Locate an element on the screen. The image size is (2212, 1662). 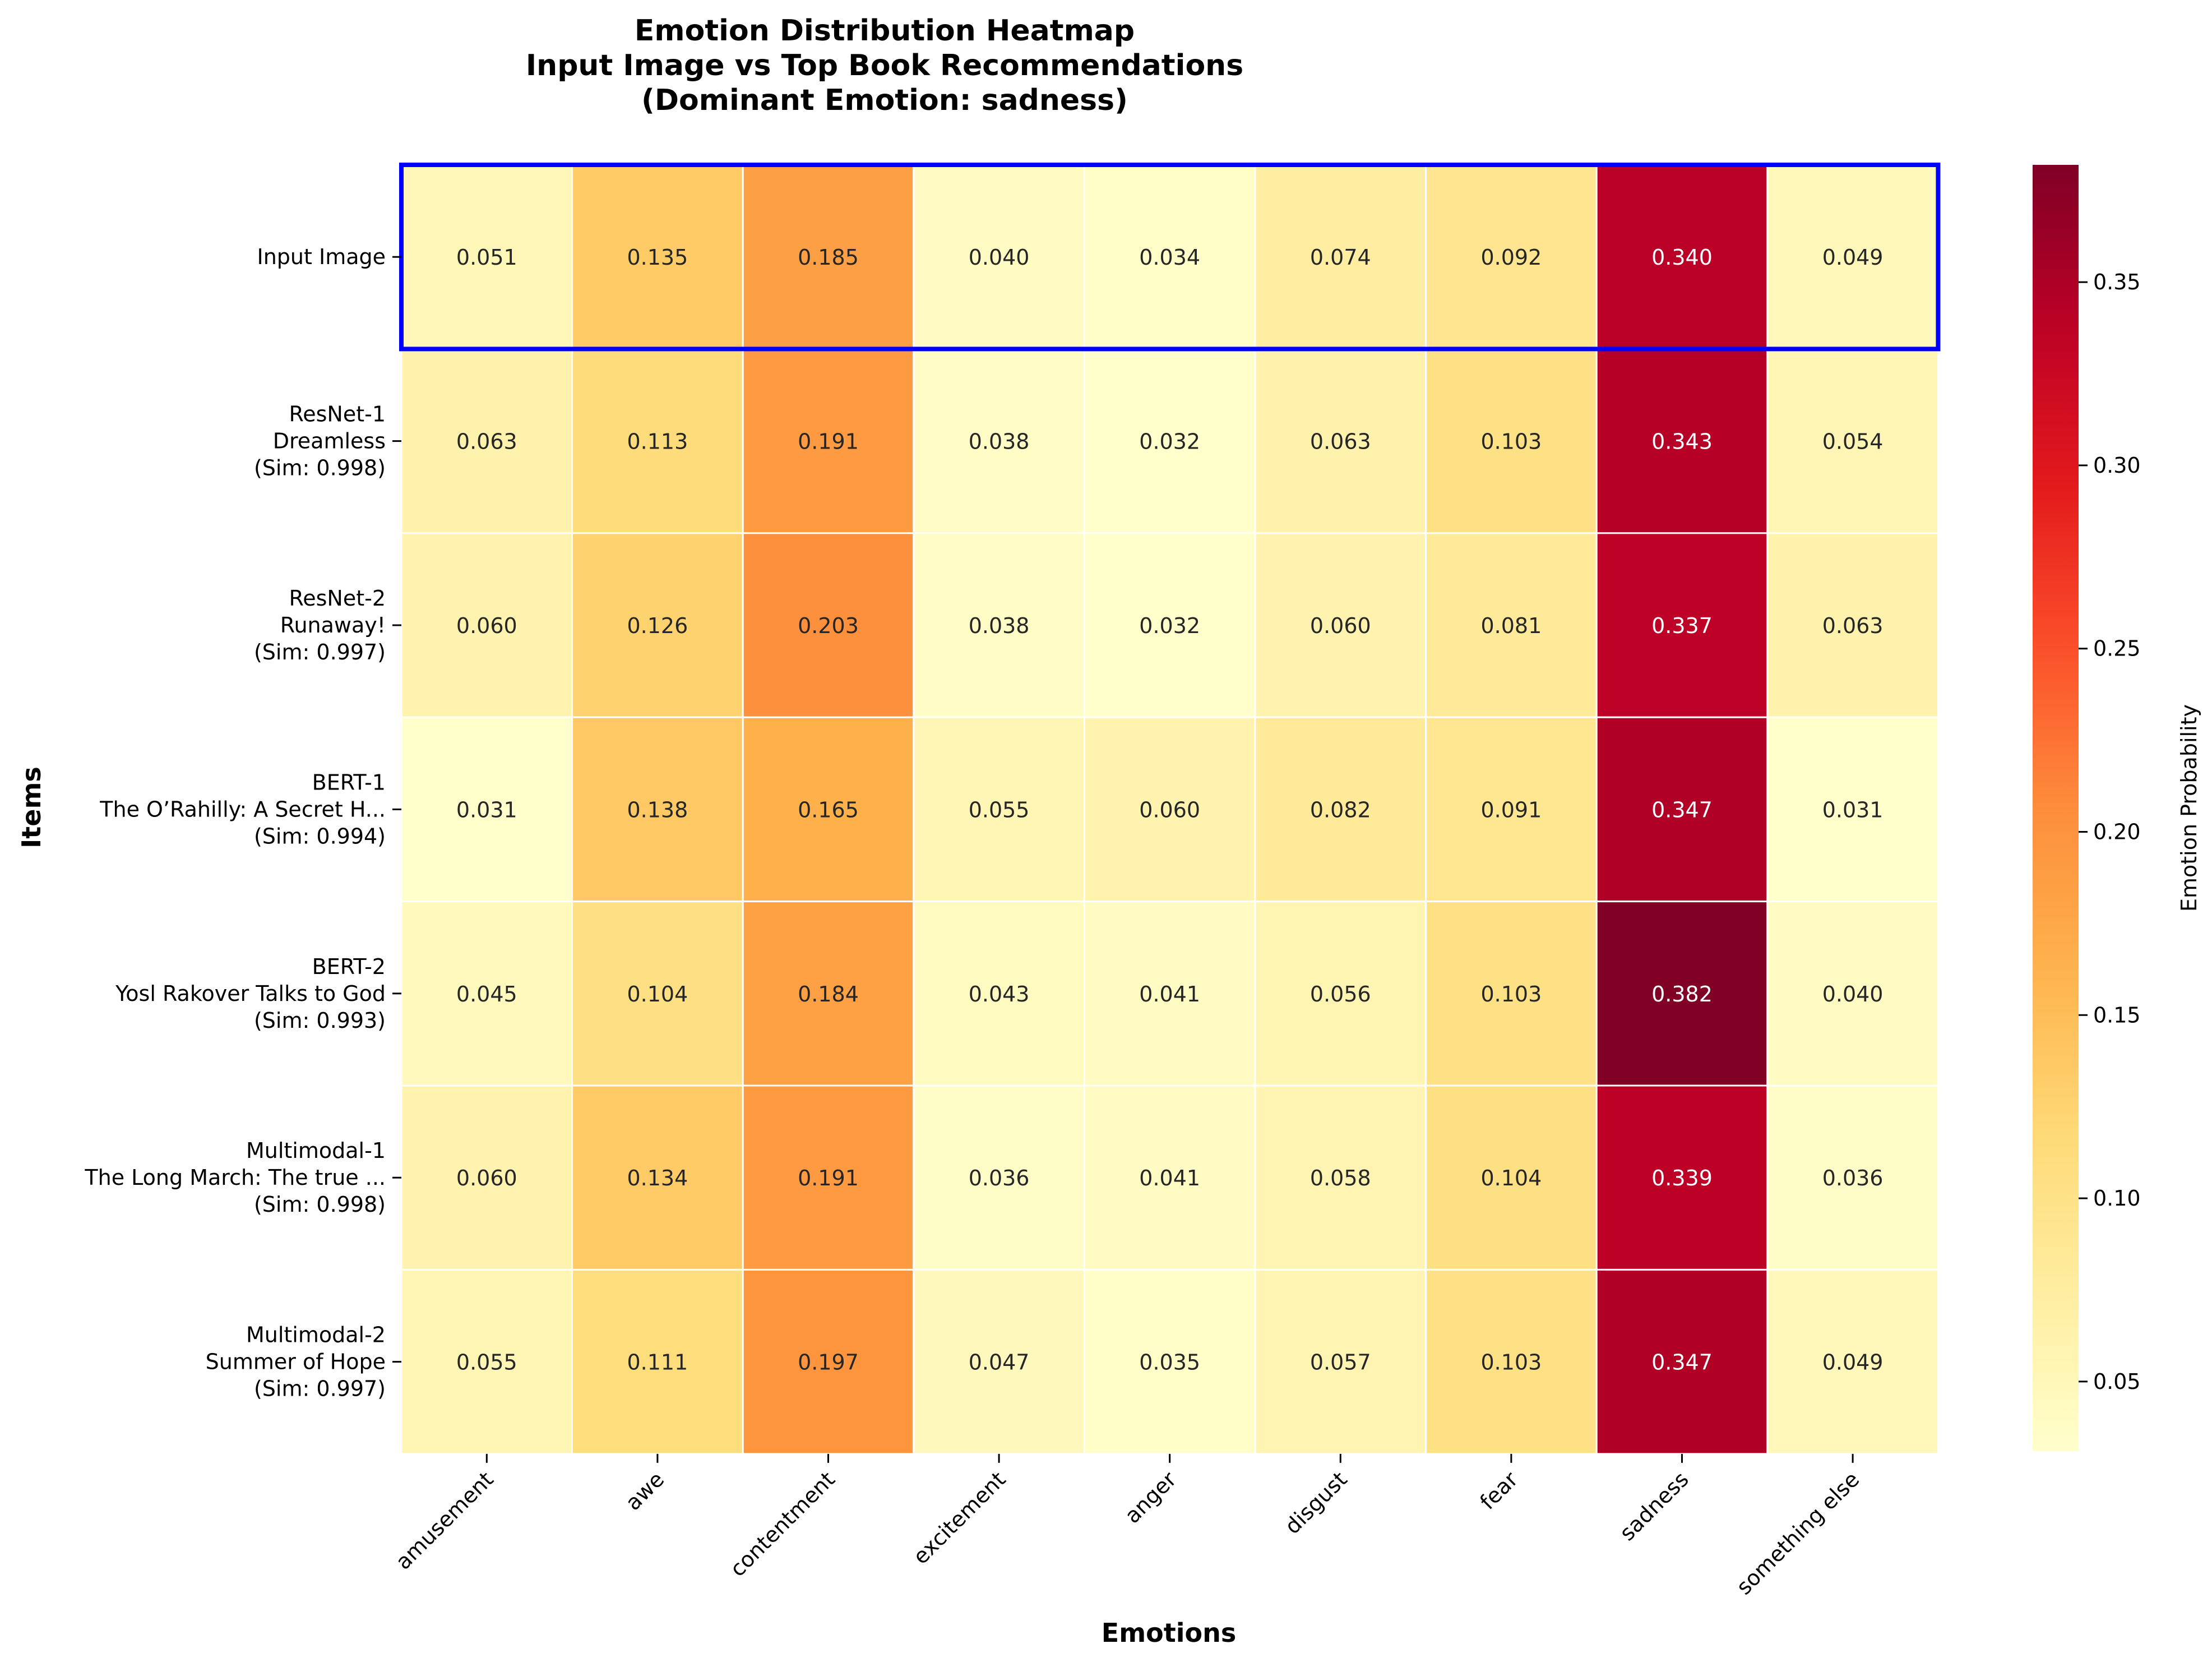
chart-title-line-3: (Dominant Emotion: sadness) is located at coordinates (884, 100).